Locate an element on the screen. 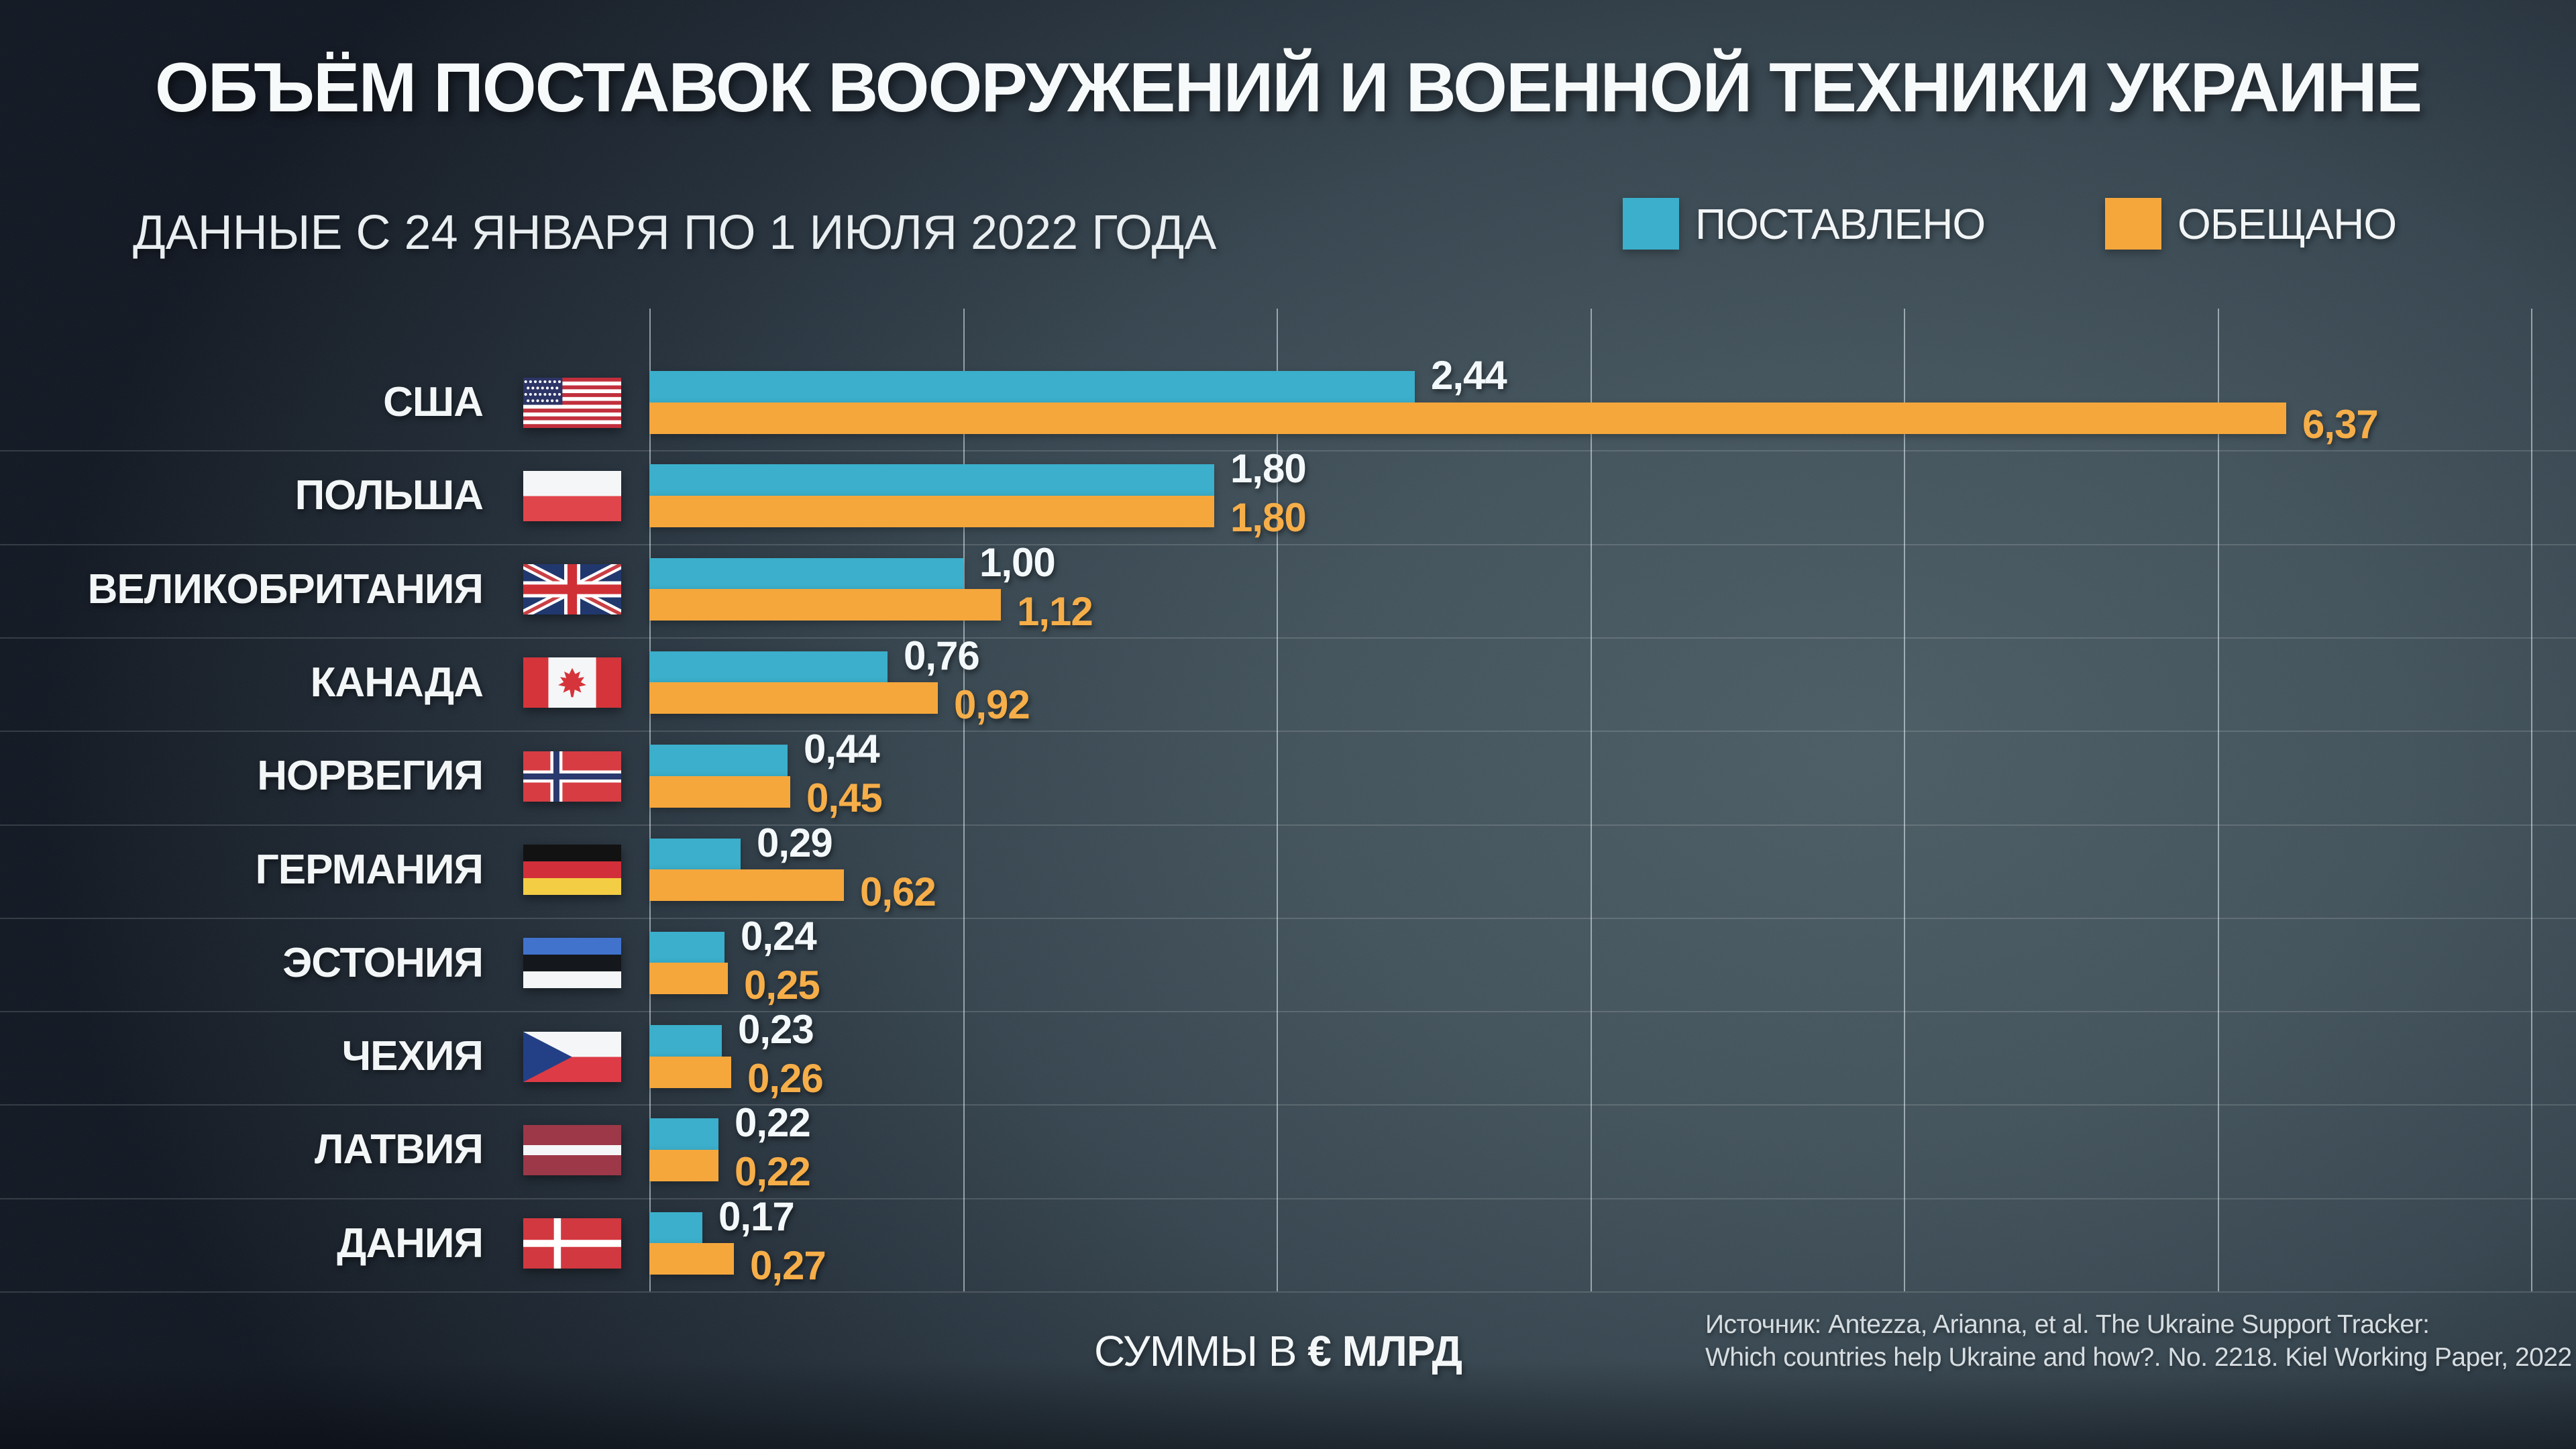  country-label: ЧЕХИЯ is located at coordinates (412, 1056).